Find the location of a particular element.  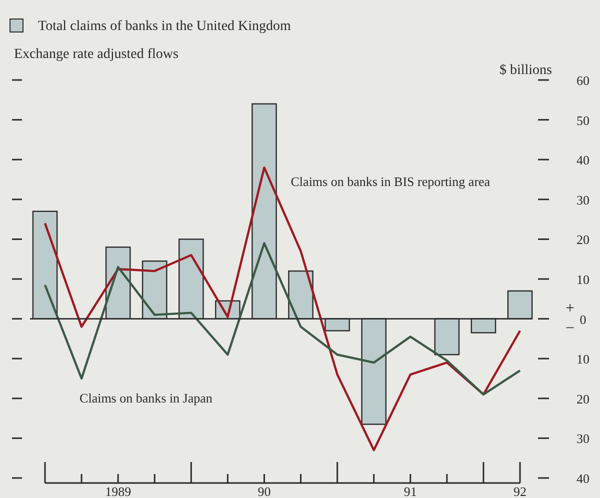

x-tick-label: 91 is located at coordinates (410, 491).